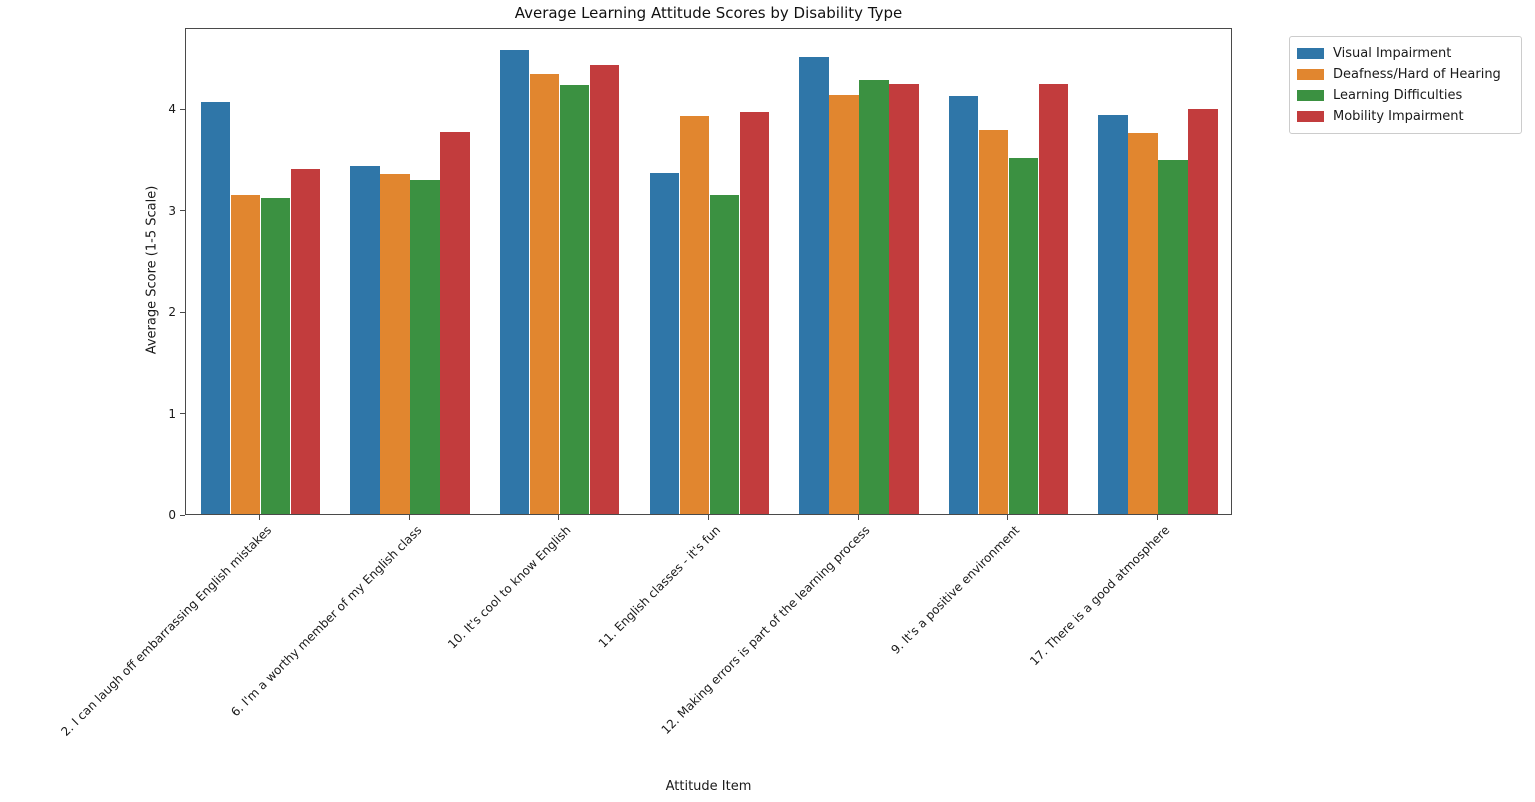 This screenshot has width=1535, height=802. Describe the element at coordinates (874, 296) in the screenshot. I see `bar-learning-difficulties-item5` at that location.